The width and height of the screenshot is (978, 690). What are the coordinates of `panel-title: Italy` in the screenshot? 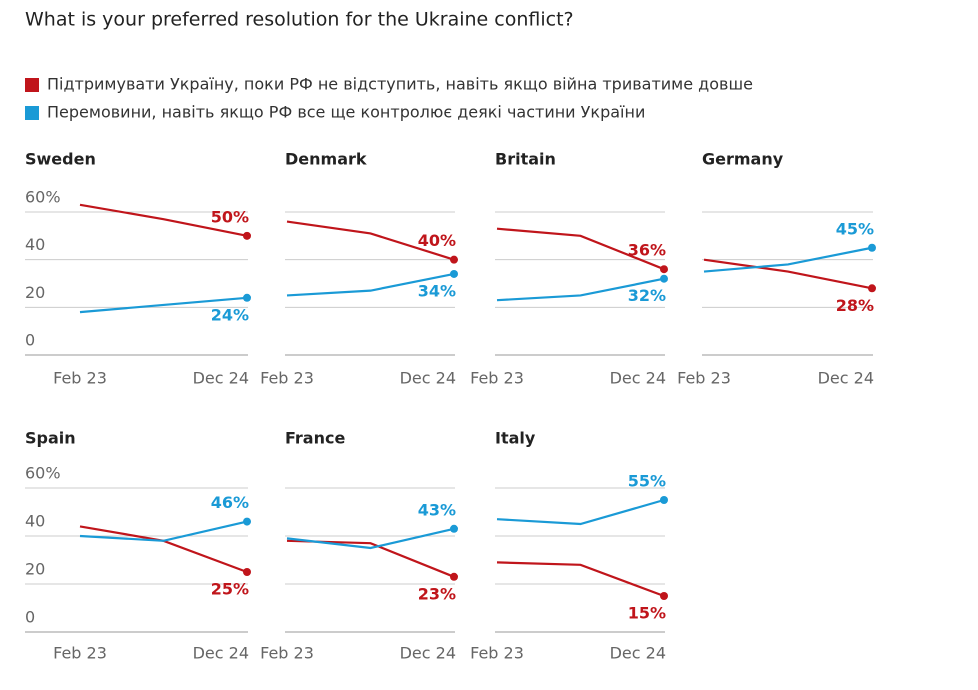 It's located at (515, 438).